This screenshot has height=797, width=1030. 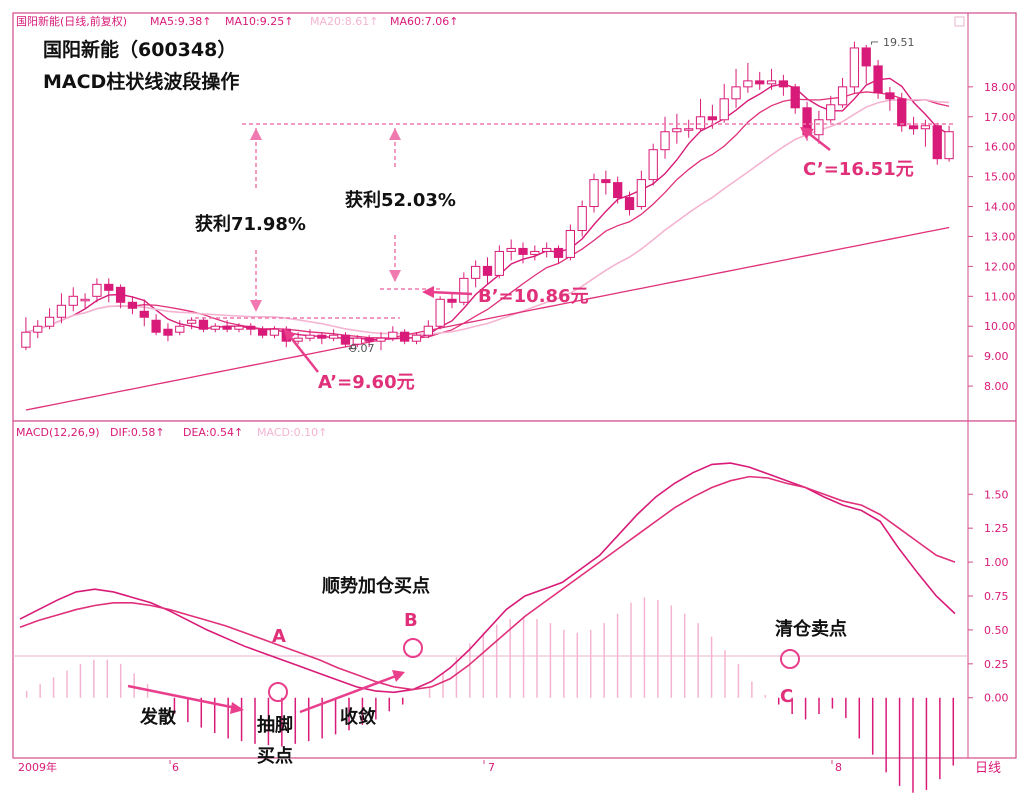 What do you see at coordinates (358, 717) in the screenshot?
I see `converge-label: 收敛` at bounding box center [358, 717].